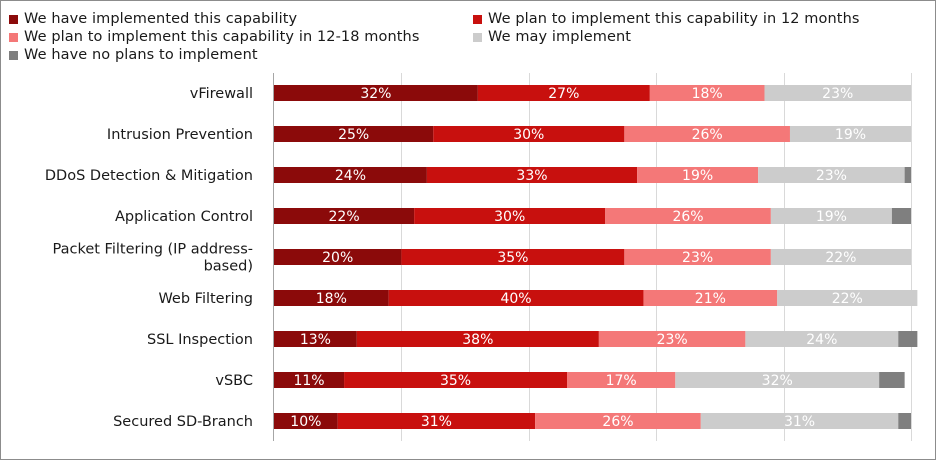 Image resolution: width=936 pixels, height=460 pixels. Describe the element at coordinates (200, 340) in the screenshot. I see `category-label: SSL Inspection` at that location.